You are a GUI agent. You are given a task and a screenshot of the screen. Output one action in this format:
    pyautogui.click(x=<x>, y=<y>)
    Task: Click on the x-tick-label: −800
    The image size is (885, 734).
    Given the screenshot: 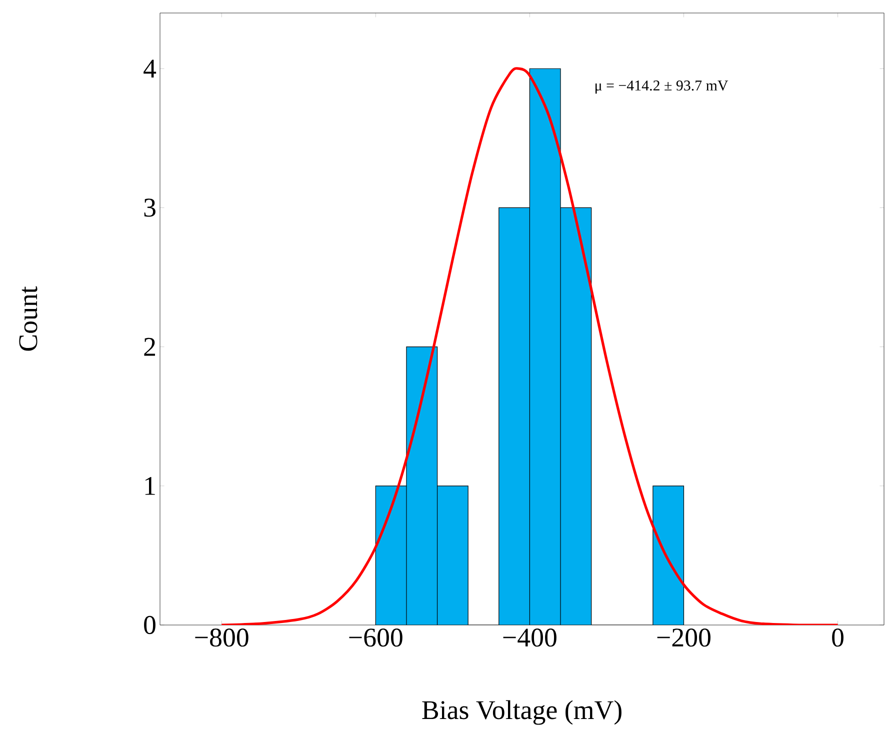 What is the action you would take?
    pyautogui.click(x=221, y=637)
    